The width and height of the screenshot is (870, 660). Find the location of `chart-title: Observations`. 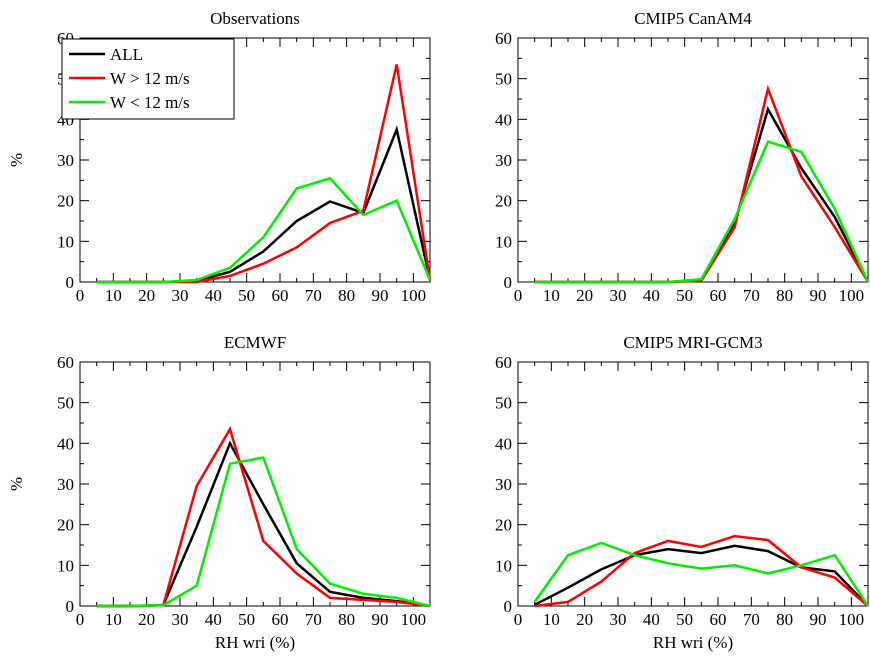

chart-title: Observations is located at coordinates (255, 18).